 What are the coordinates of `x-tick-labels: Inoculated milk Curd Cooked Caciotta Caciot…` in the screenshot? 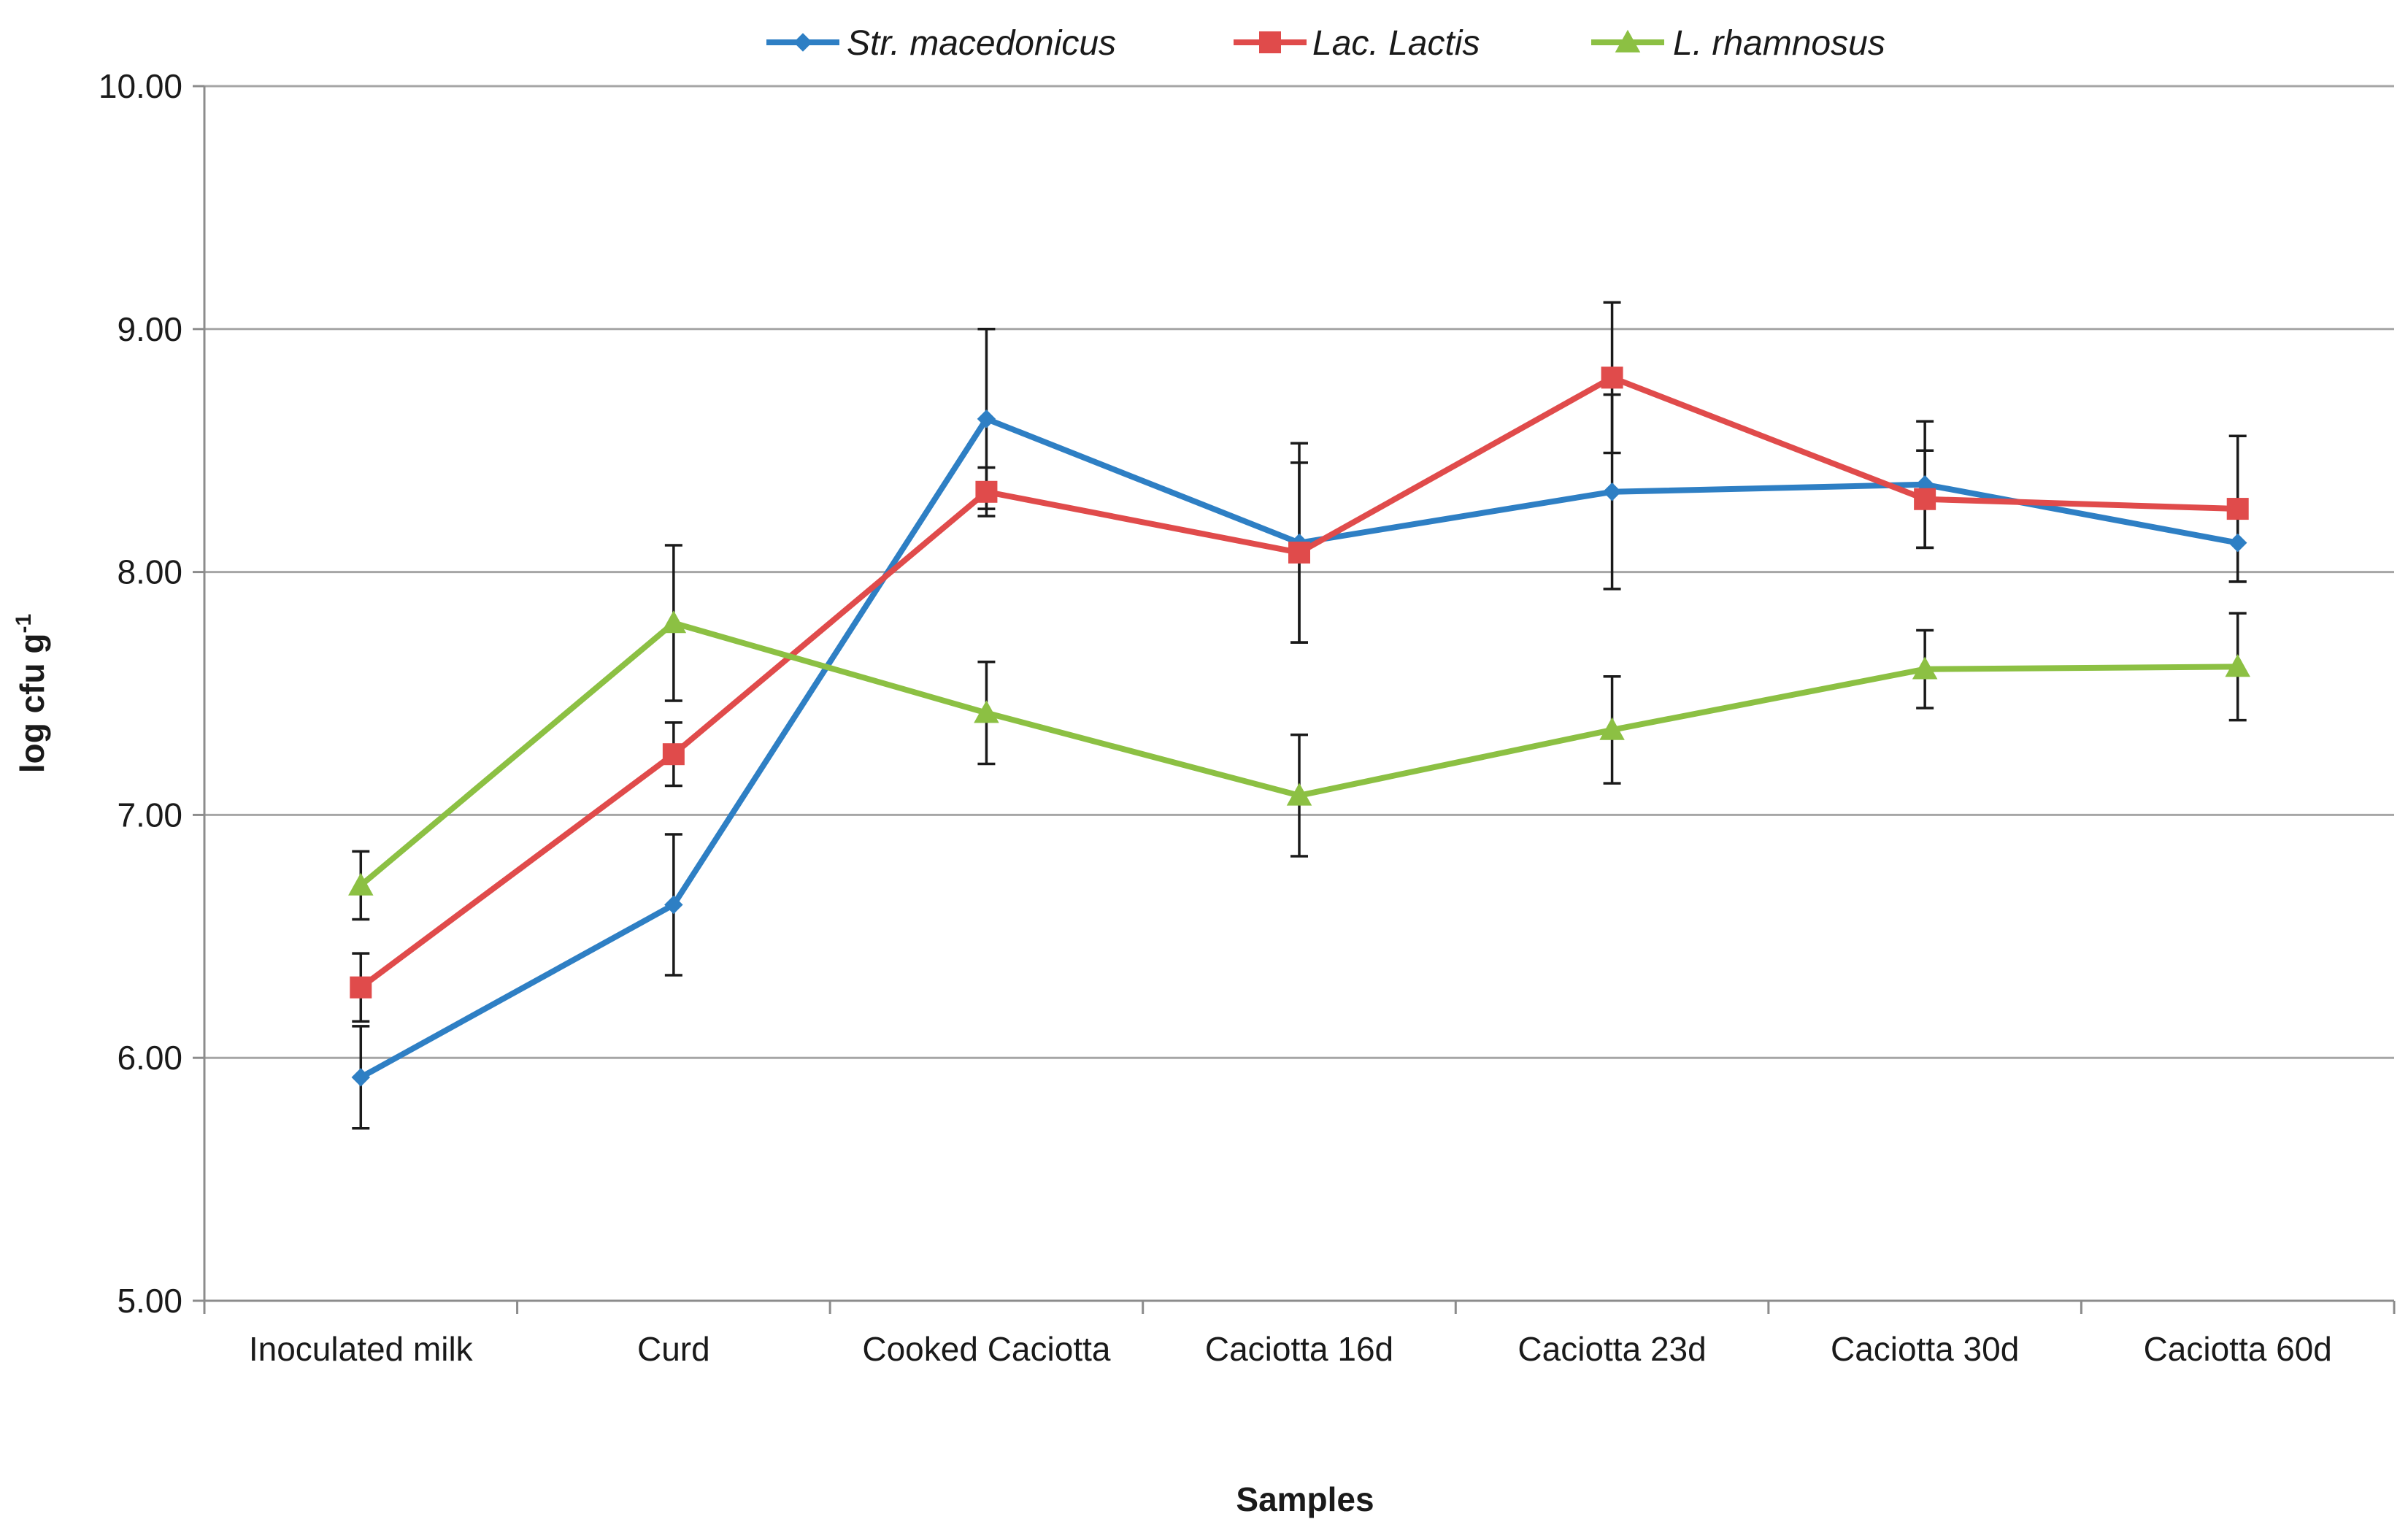 It's located at (1299, 1334).